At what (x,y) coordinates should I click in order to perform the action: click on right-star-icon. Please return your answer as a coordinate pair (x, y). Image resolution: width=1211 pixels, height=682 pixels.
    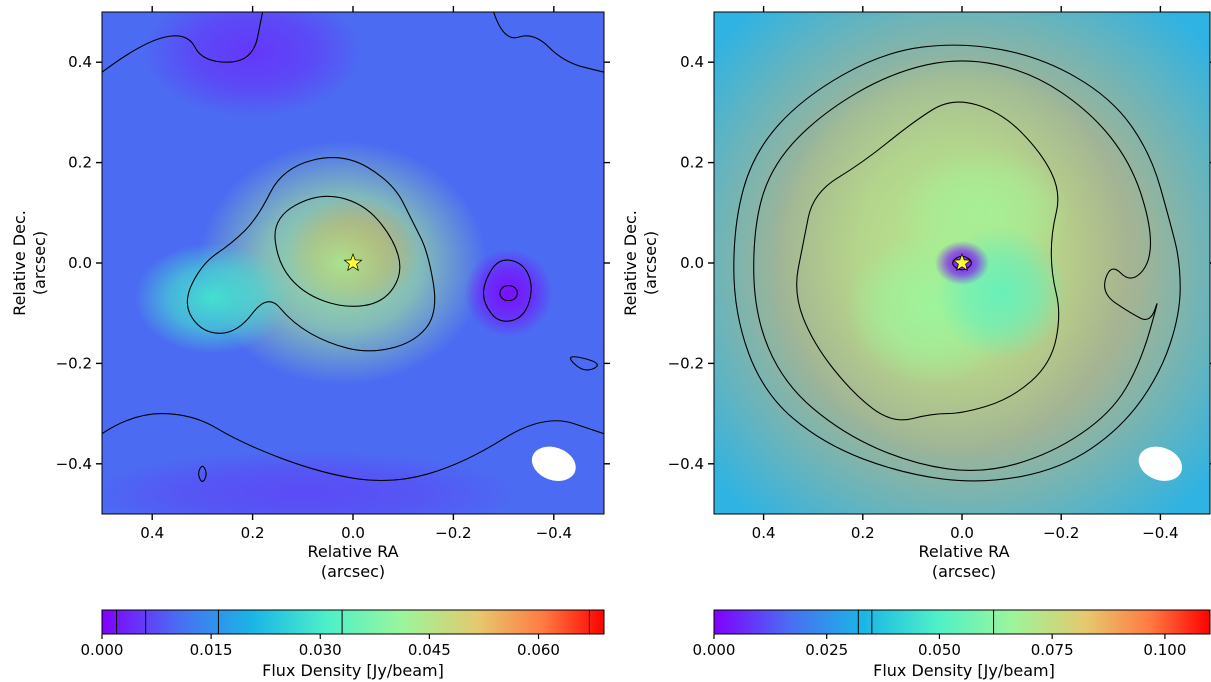
    Looking at the image, I should click on (962, 262).